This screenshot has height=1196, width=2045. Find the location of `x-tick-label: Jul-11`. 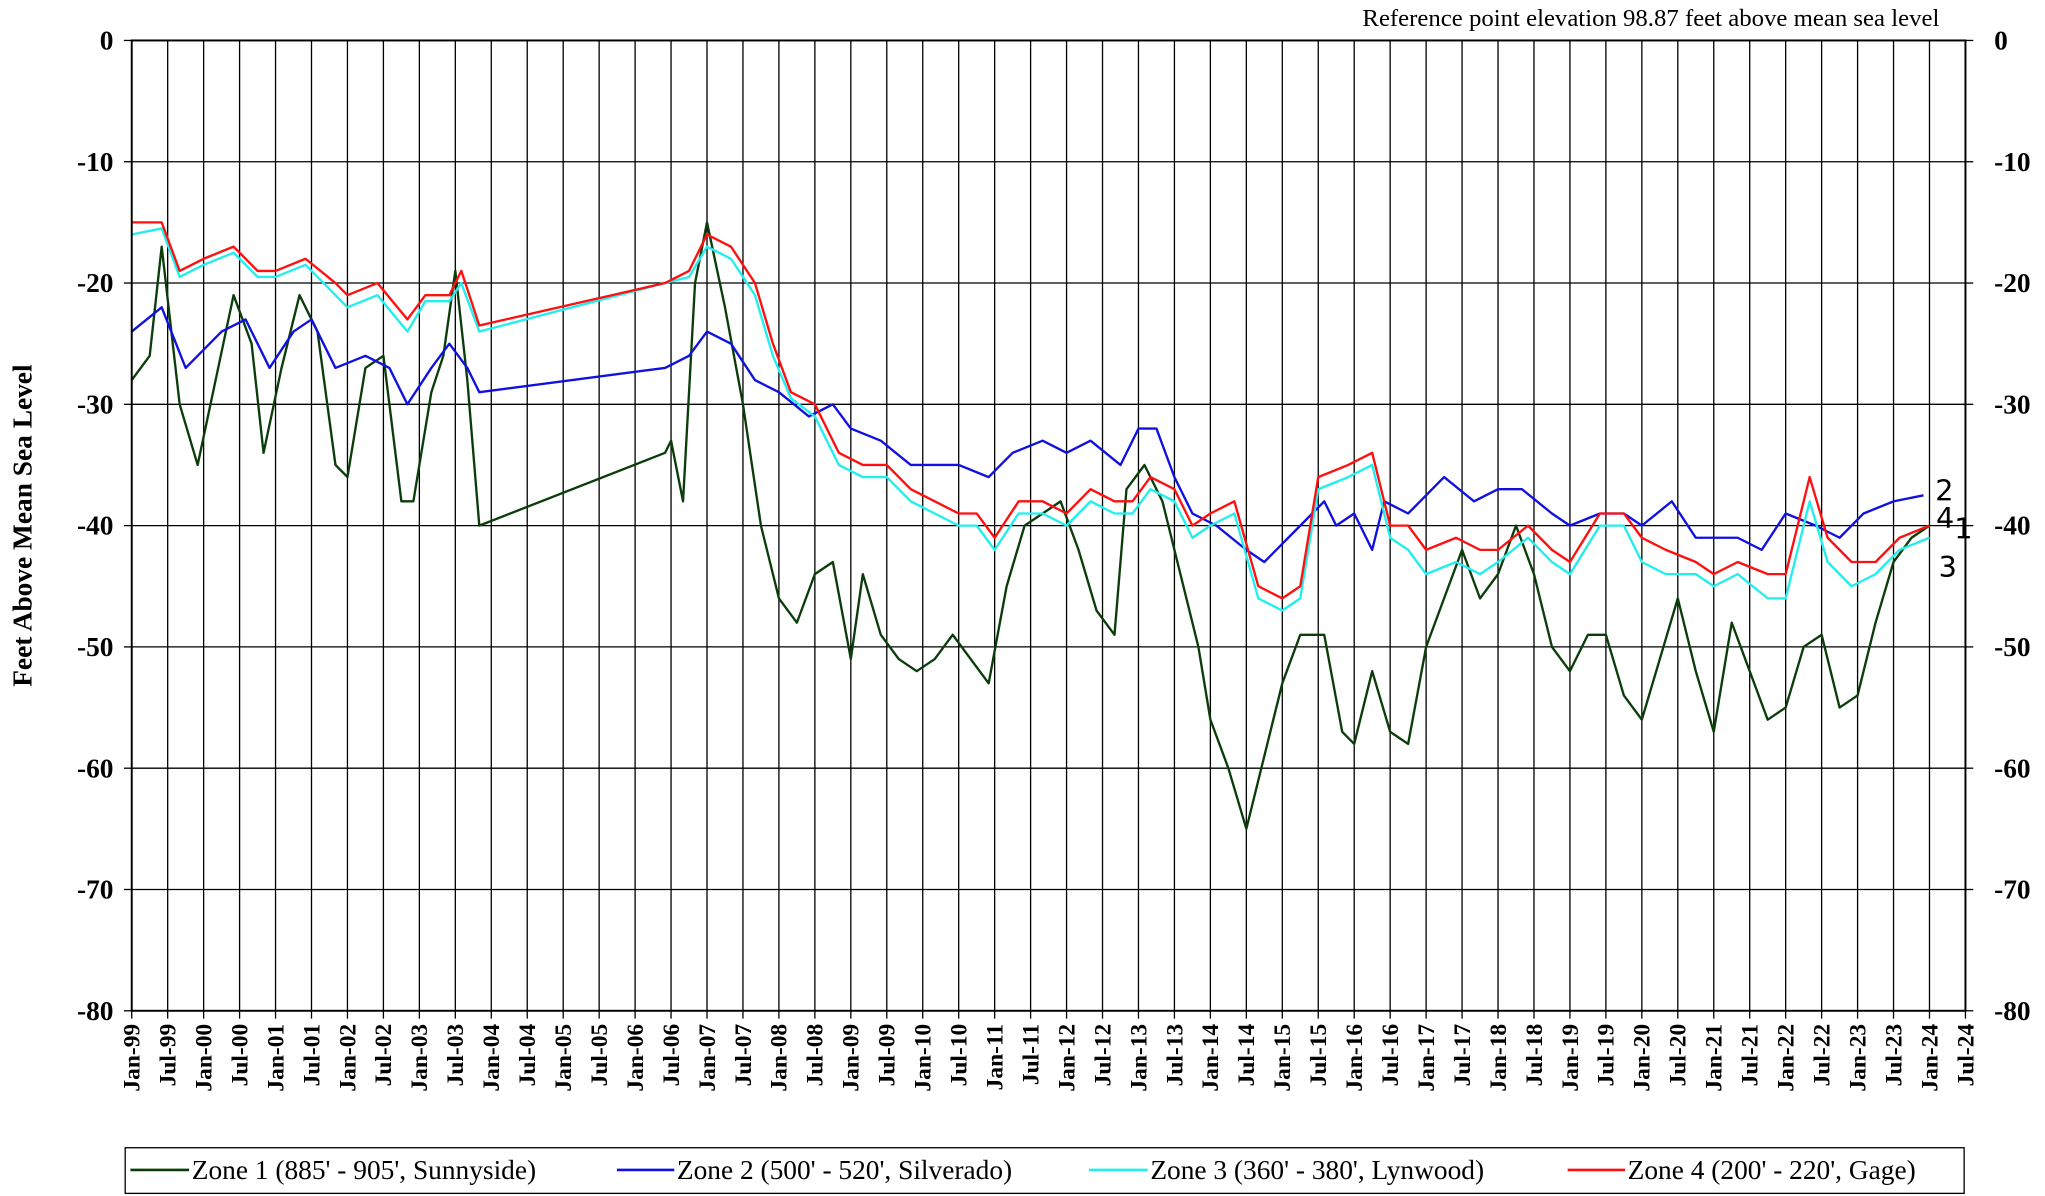

x-tick-label: Jul-11 is located at coordinates (1031, 1054).